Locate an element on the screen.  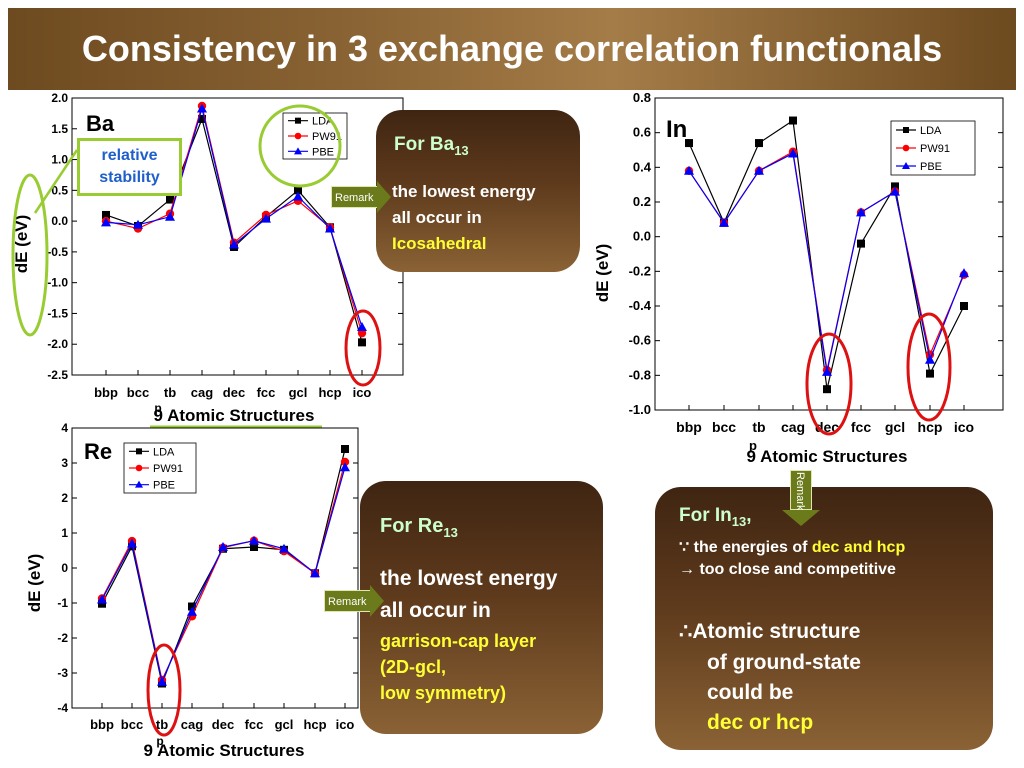
ba-box-line: the lowest energy is located at coordinates (464, 191).